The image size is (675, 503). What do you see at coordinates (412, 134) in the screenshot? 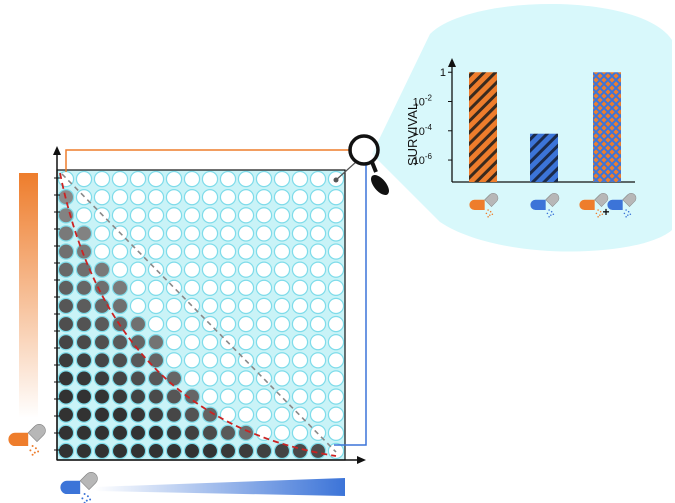
I see `inset-y-label: SURVIVAL` at bounding box center [412, 134].